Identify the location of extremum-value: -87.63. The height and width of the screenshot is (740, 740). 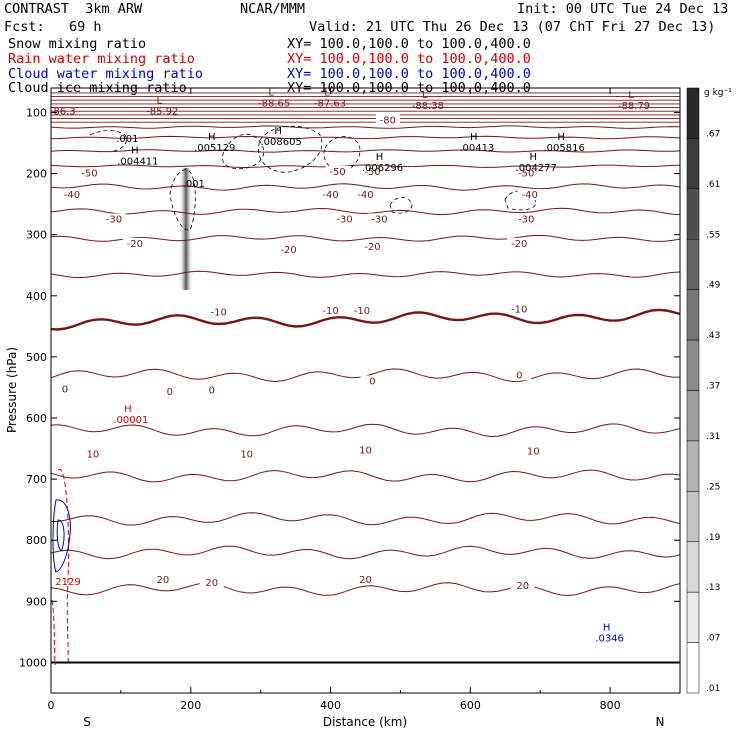
(330, 103).